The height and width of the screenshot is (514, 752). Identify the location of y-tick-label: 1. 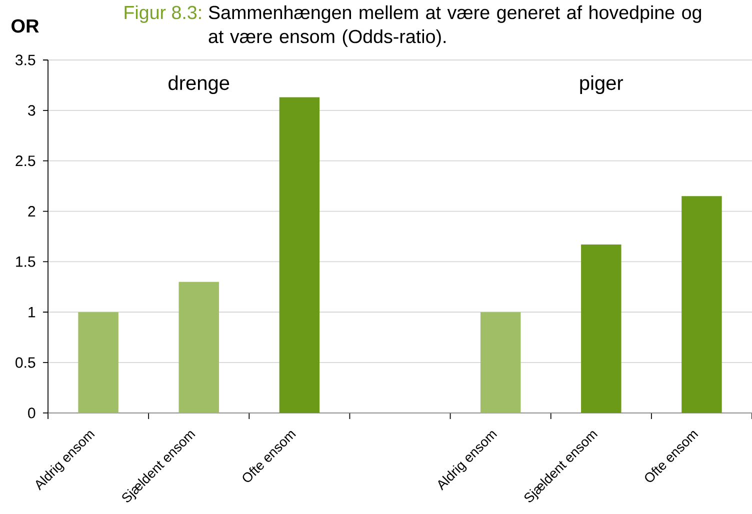
(32, 312).